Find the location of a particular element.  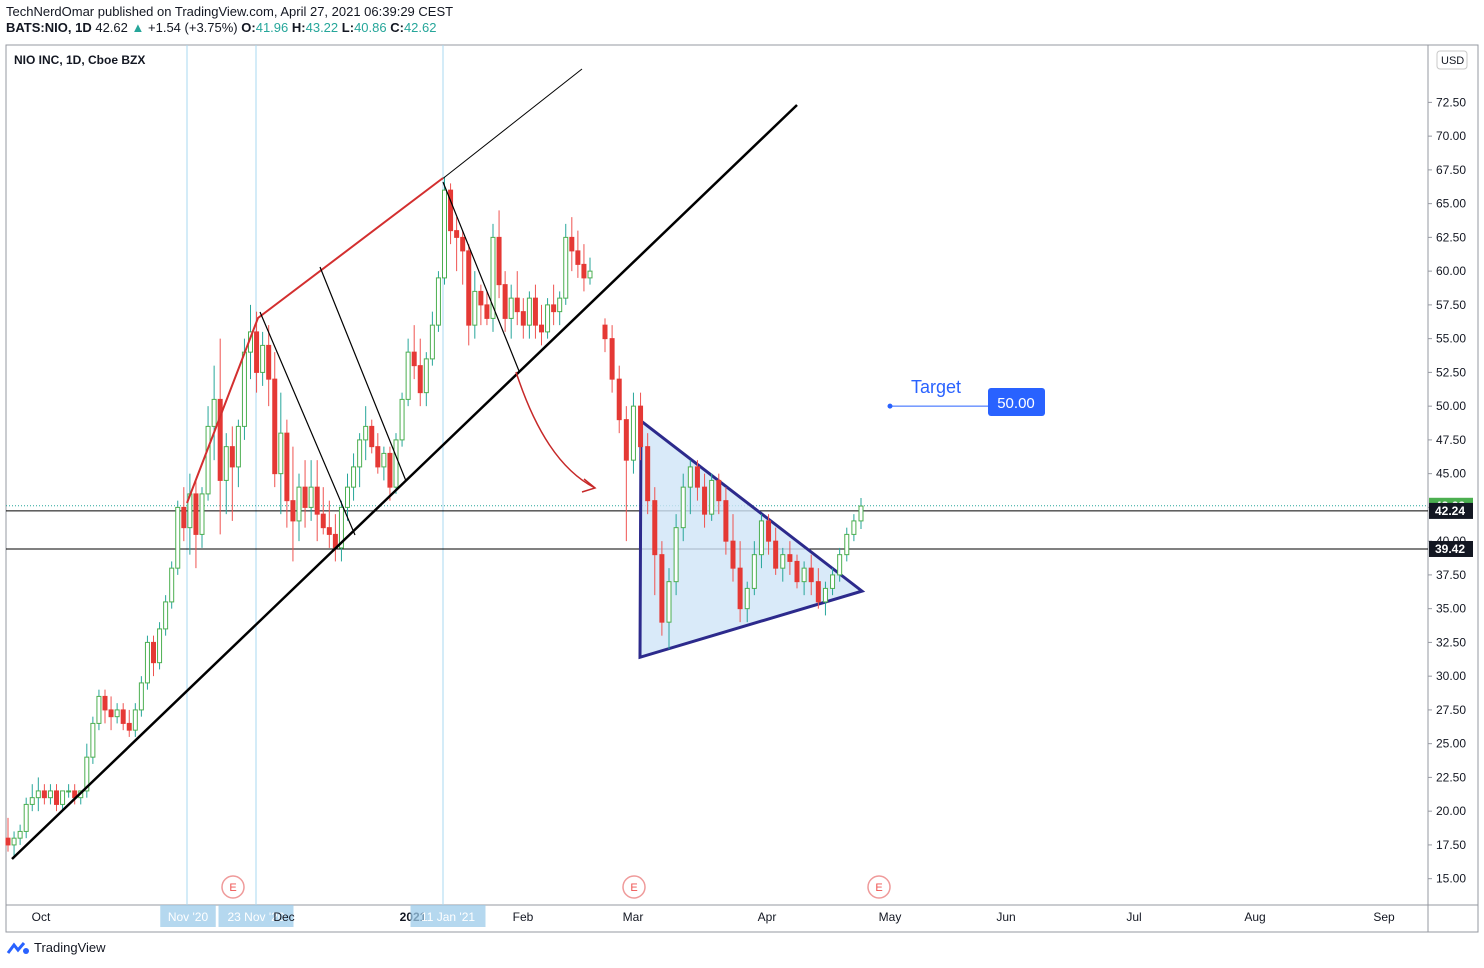

footer: TradingView is located at coordinates (56, 947).